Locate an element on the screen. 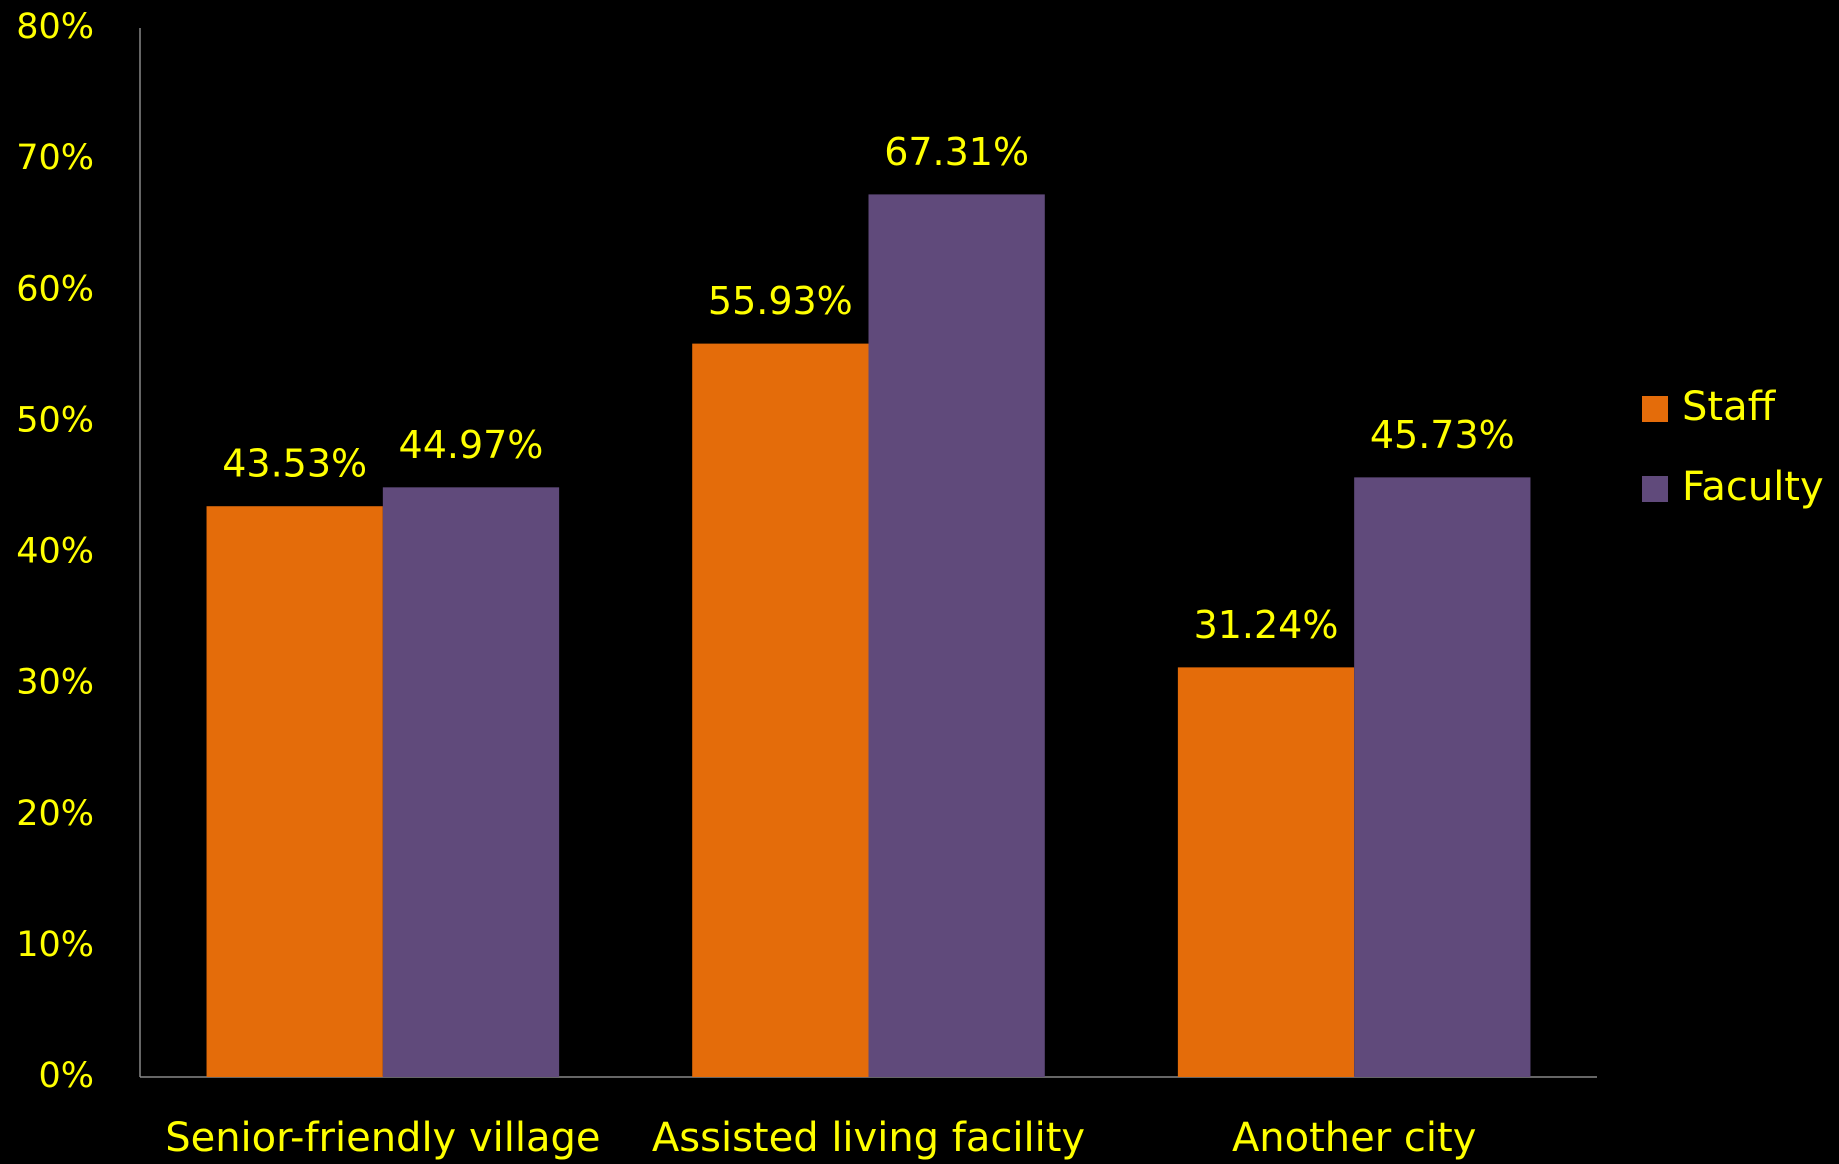  data-label: 31.24% is located at coordinates (1266, 625).